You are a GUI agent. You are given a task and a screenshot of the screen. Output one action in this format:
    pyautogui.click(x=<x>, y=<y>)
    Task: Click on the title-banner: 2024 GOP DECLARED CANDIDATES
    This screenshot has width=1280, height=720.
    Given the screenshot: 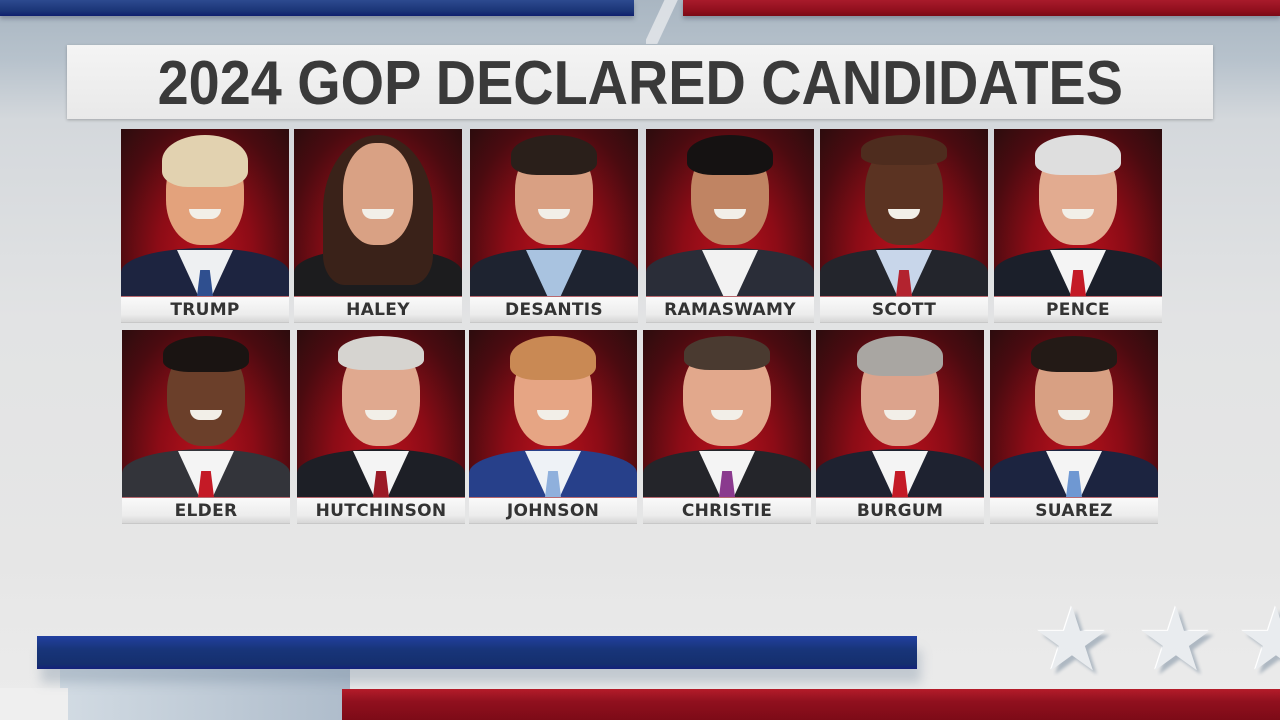 What is the action you would take?
    pyautogui.click(x=640, y=82)
    